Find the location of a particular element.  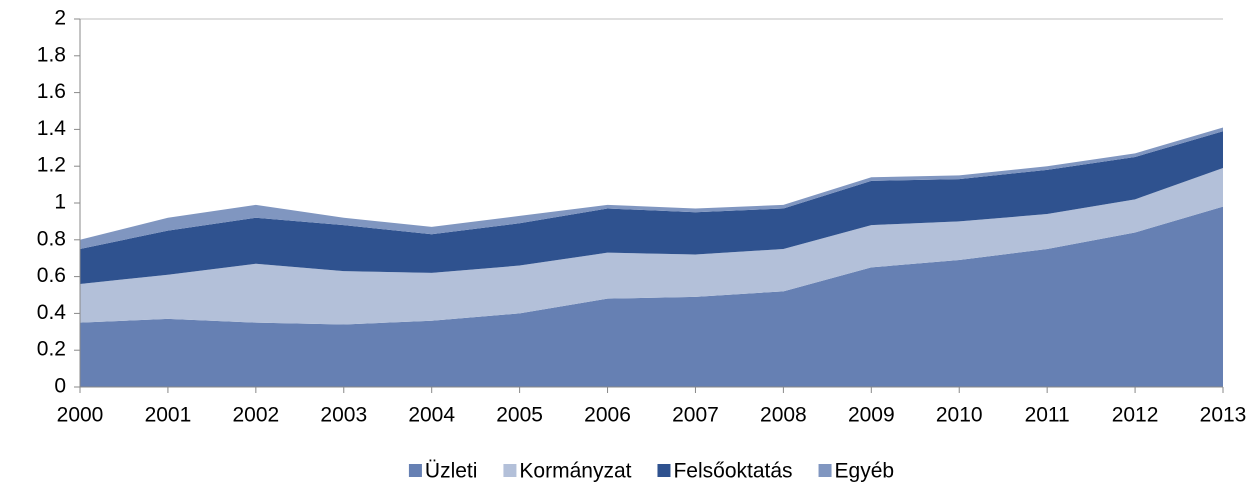

x-tick-label: 2010 is located at coordinates (959, 415).